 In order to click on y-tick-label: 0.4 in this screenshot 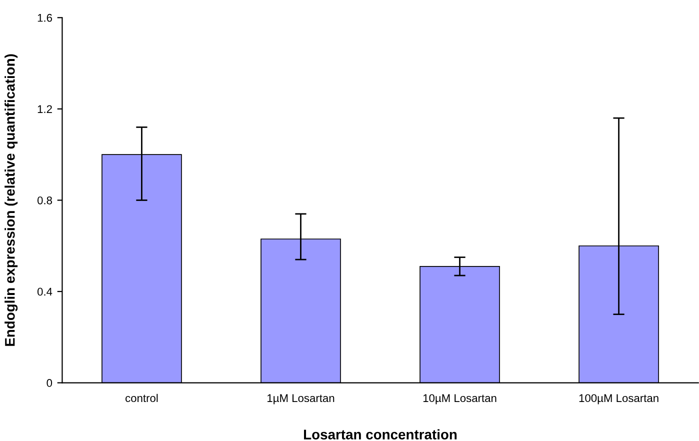, I will do `click(44, 292)`.